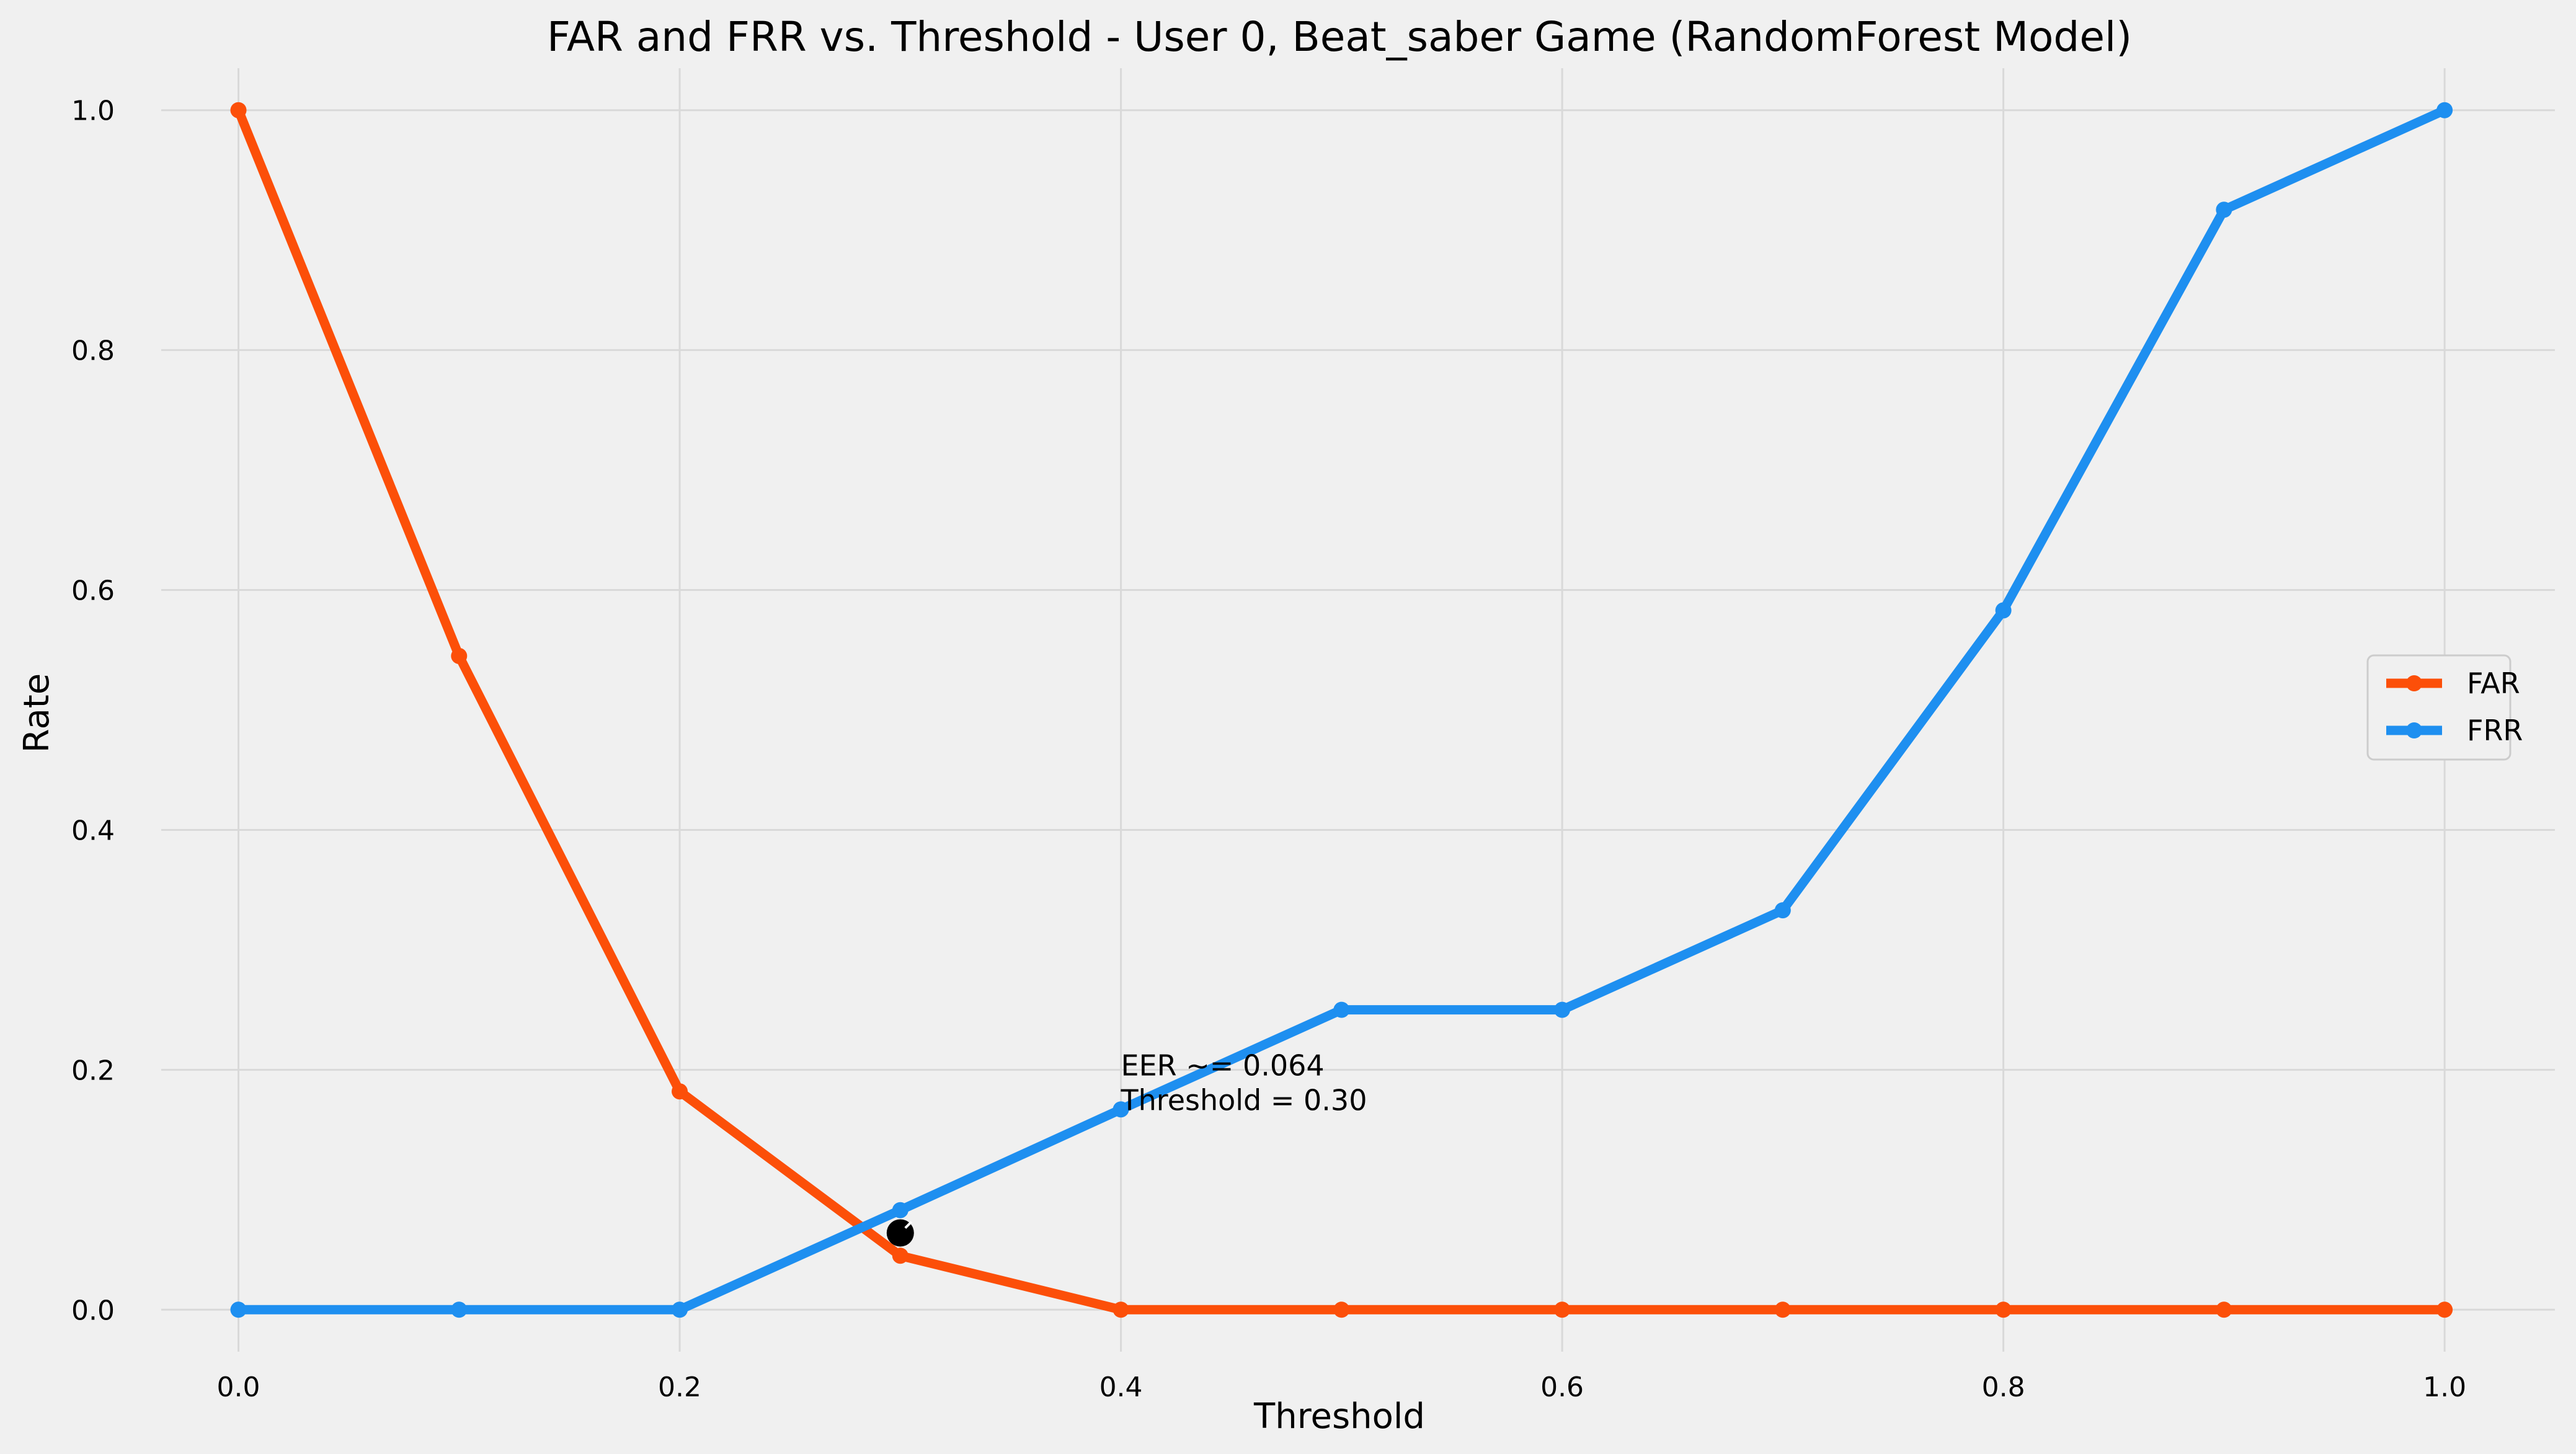  Describe the element at coordinates (93, 591) in the screenshot. I see `y-tick-label: 0.6` at that location.